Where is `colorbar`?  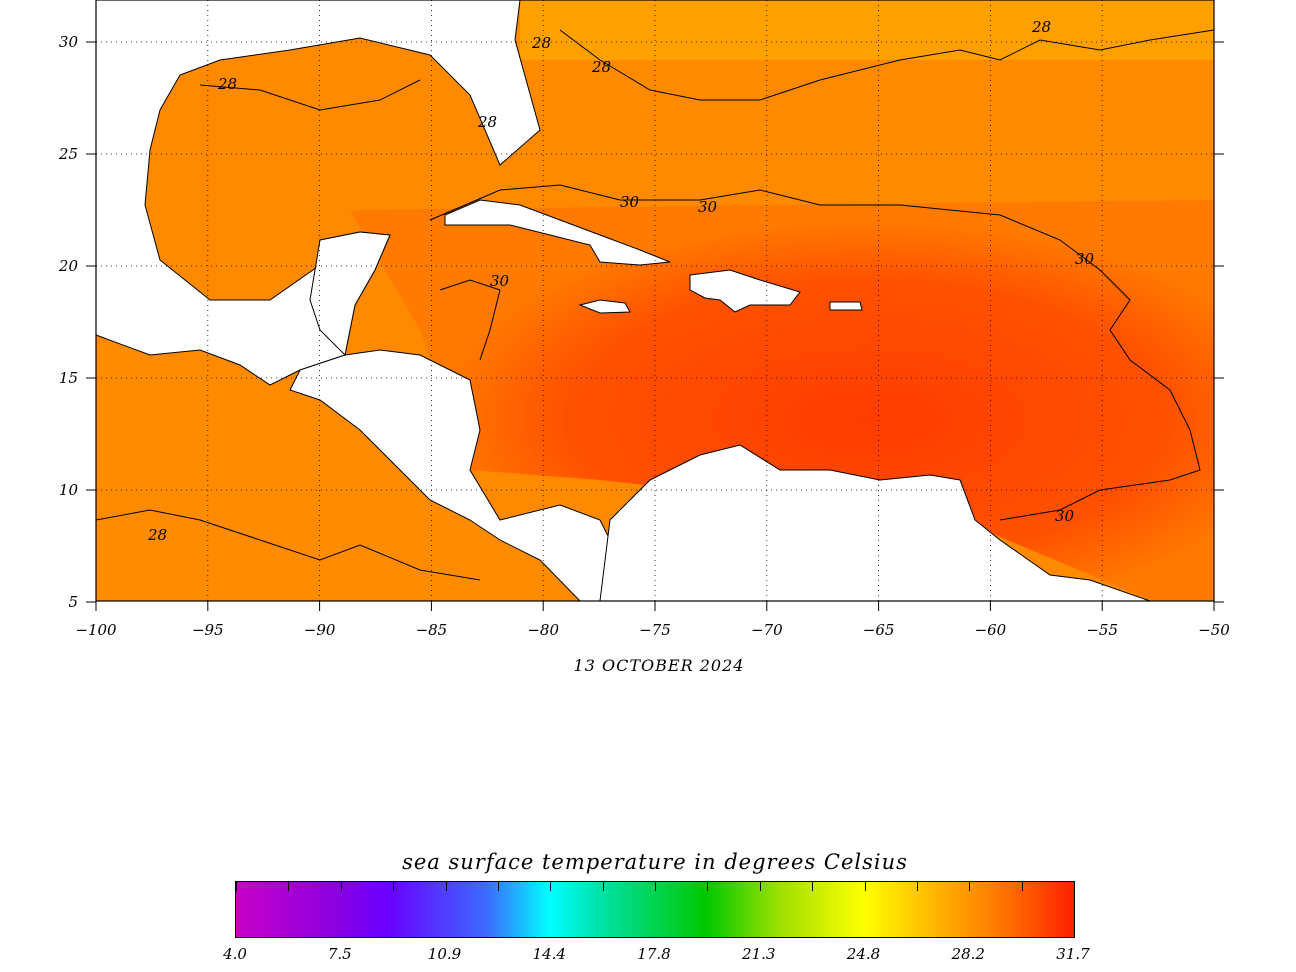 colorbar is located at coordinates (655, 909).